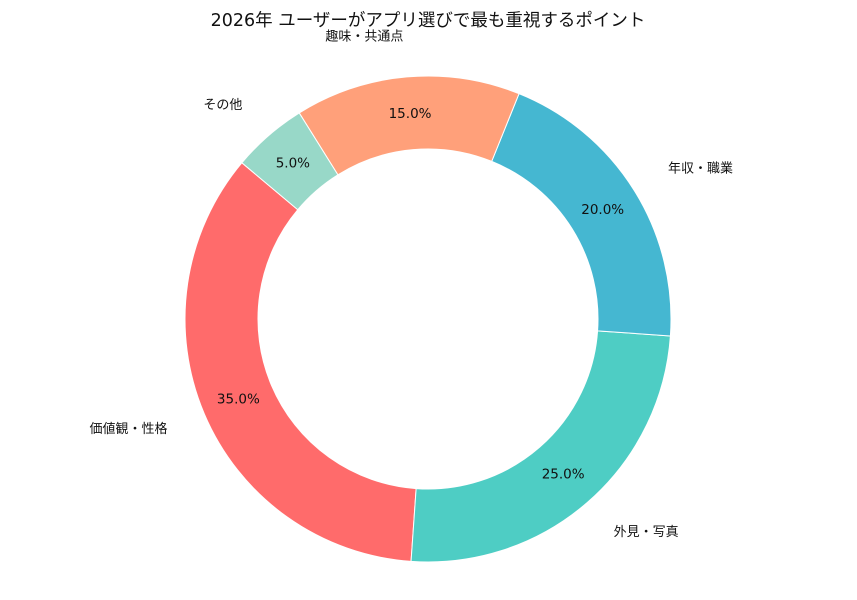 The height and width of the screenshot is (600, 857). Describe the element at coordinates (293, 164) in the screenshot. I see `slice-percent-label: 5.0%` at that location.